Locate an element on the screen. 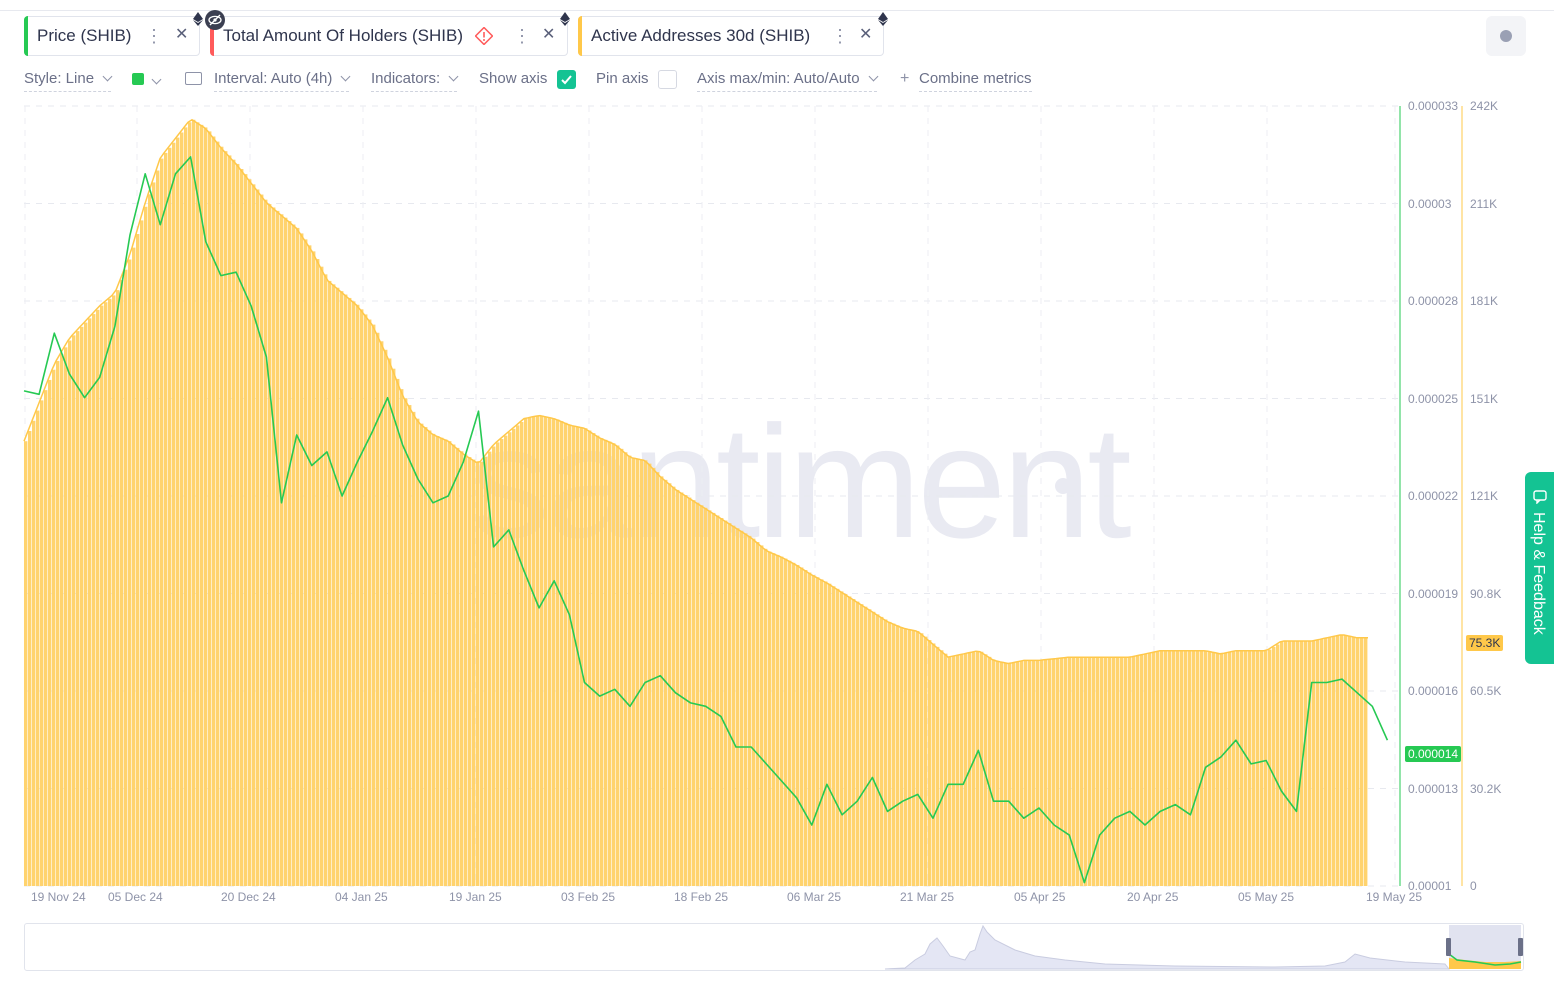 This screenshot has height=990, width=1554. line-color-swatch is located at coordinates (138, 79).